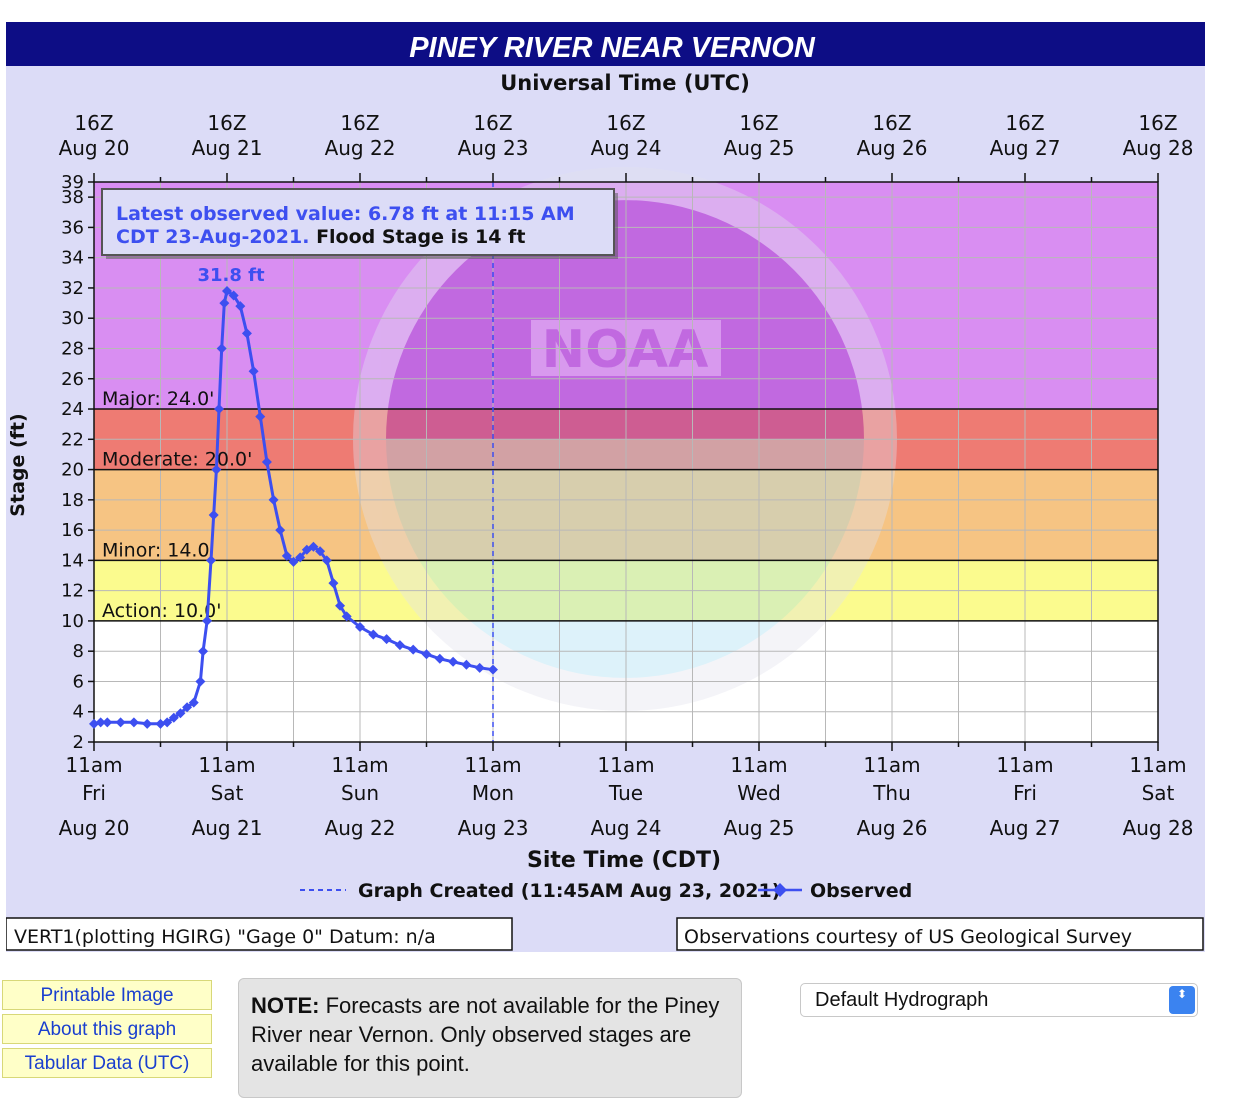  I want to click on bottom-tick-date: Aug 28, so click(1158, 828).